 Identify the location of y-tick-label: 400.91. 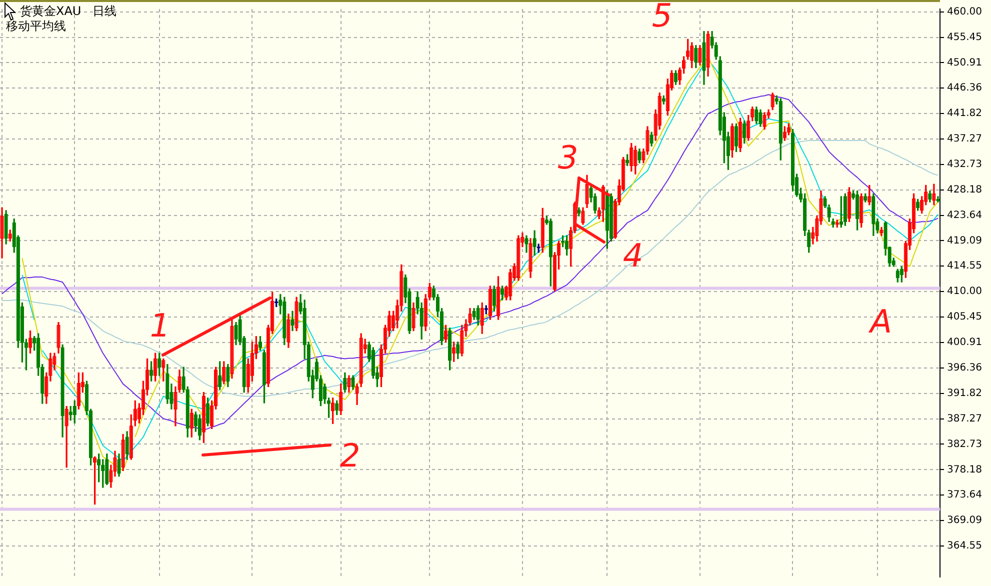
(964, 342).